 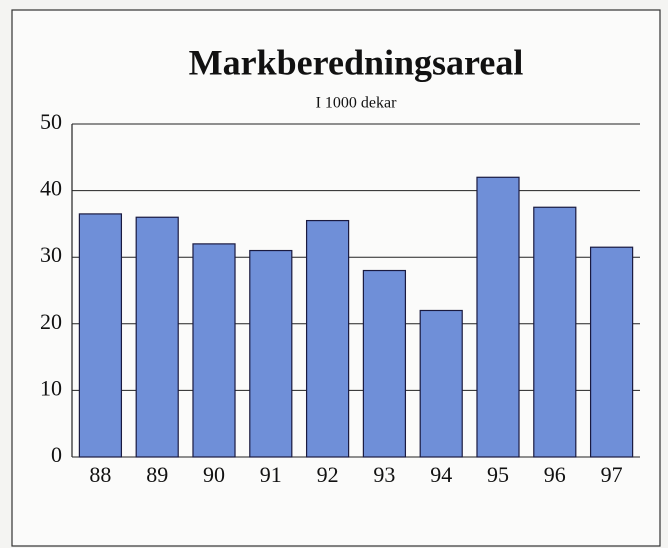 I want to click on x-tick-label: 89, so click(x=157, y=474).